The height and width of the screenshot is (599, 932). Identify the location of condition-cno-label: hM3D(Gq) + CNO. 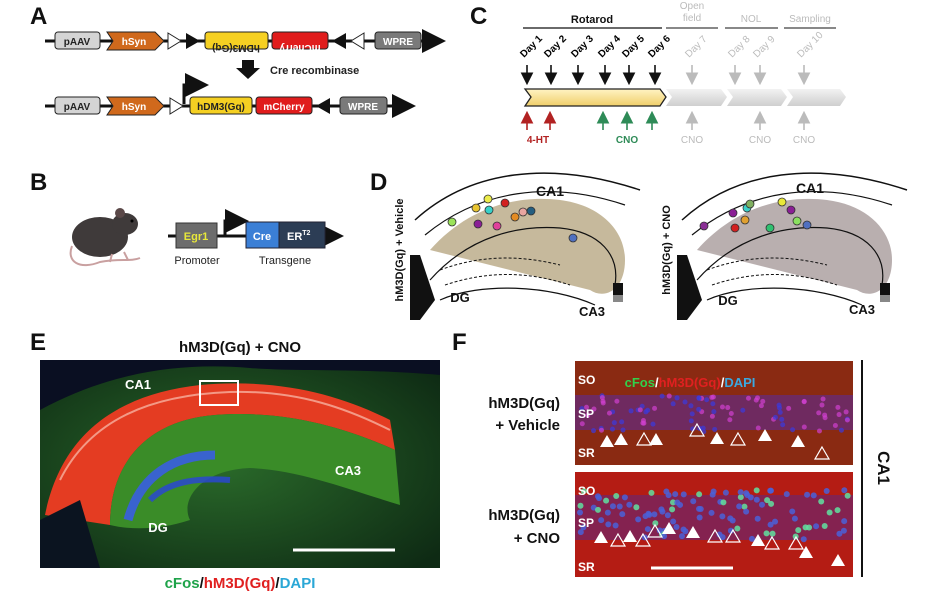
(667, 250).